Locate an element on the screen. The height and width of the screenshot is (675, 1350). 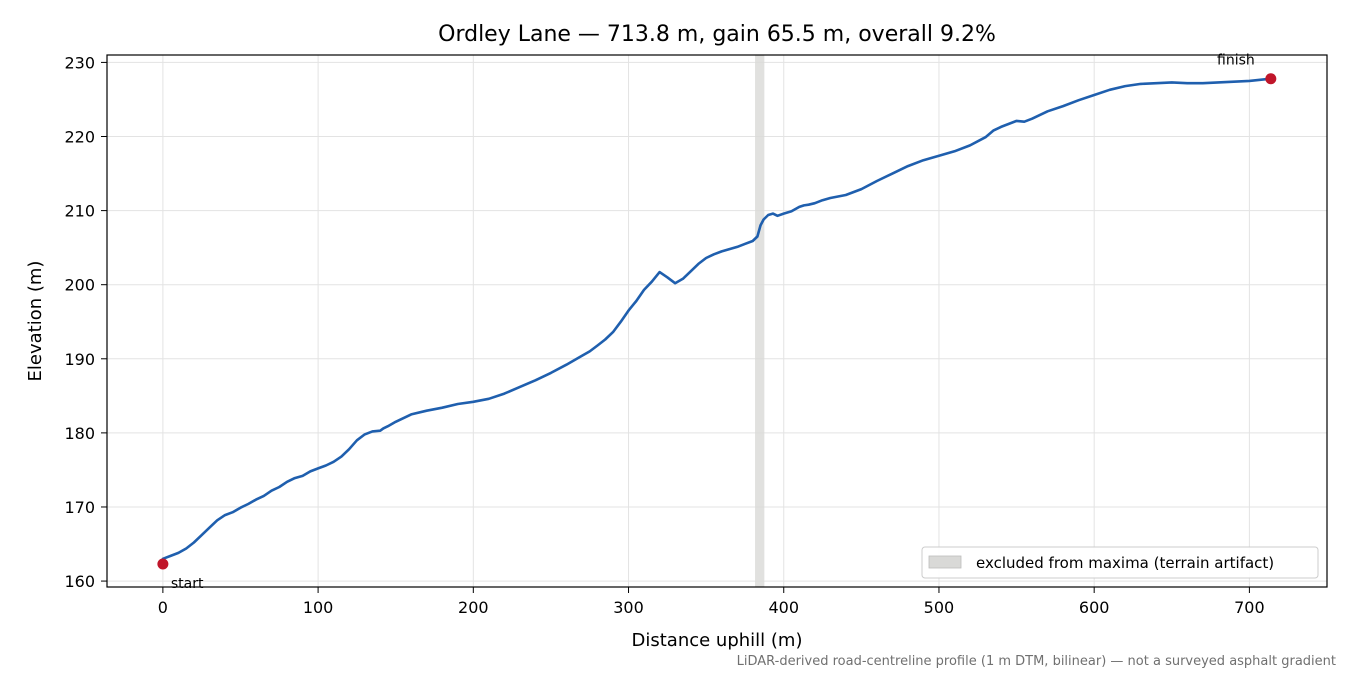
x-tick-label: 600 is located at coordinates (1094, 607).